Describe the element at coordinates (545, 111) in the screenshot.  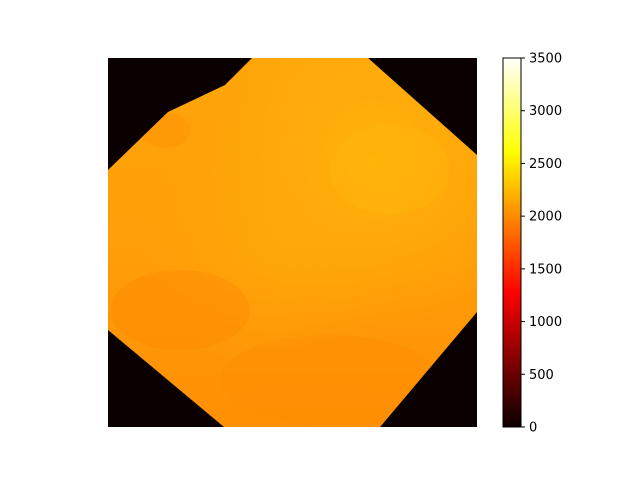
I see `colorbar-tick-label: 3000` at that location.